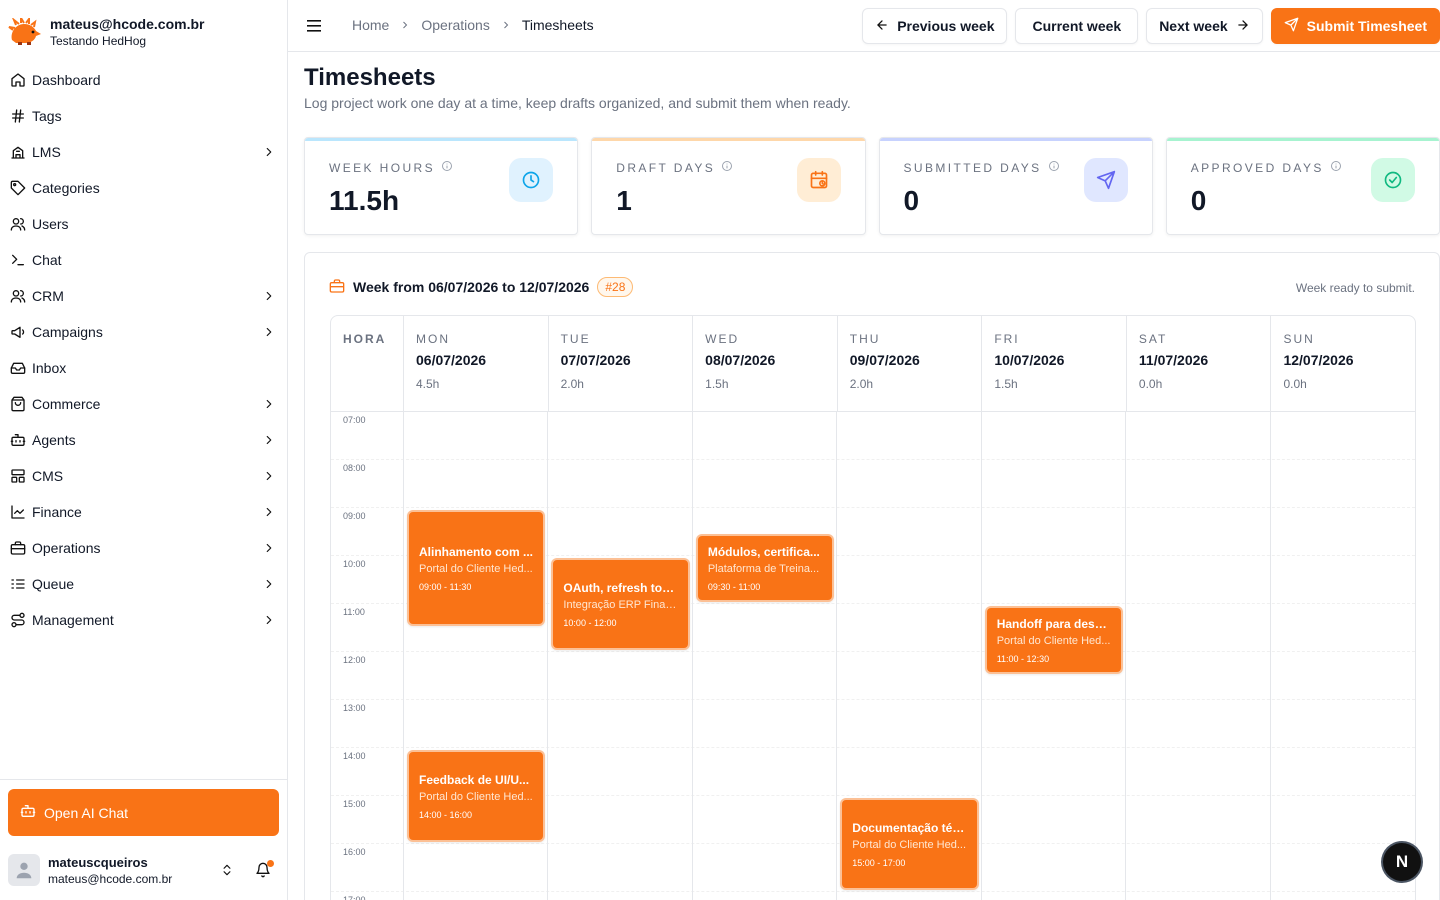 The height and width of the screenshot is (900, 1440). I want to click on submit-timesheet-label: Submit Timesheet, so click(1366, 26).